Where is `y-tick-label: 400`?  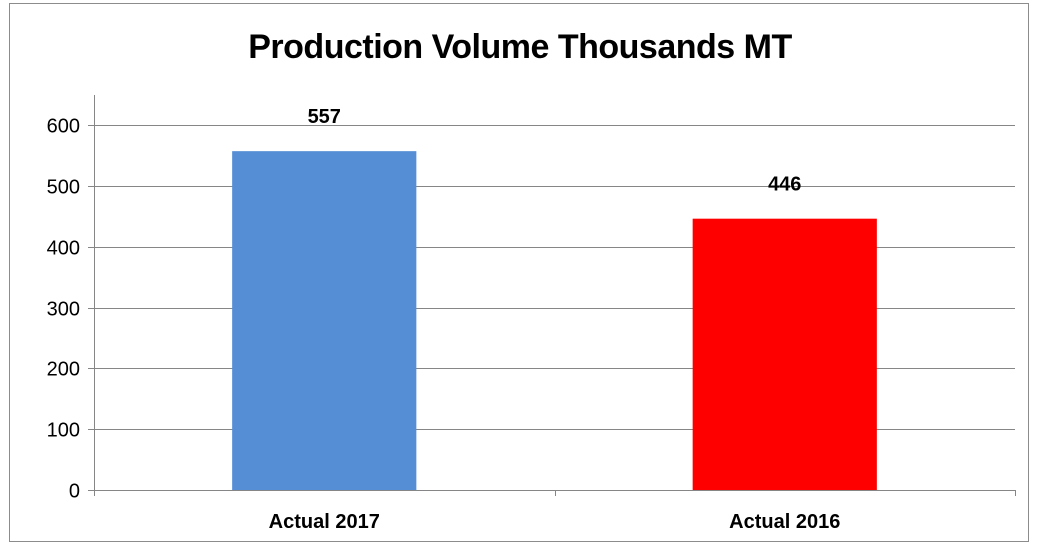
y-tick-label: 400 is located at coordinates (63, 249).